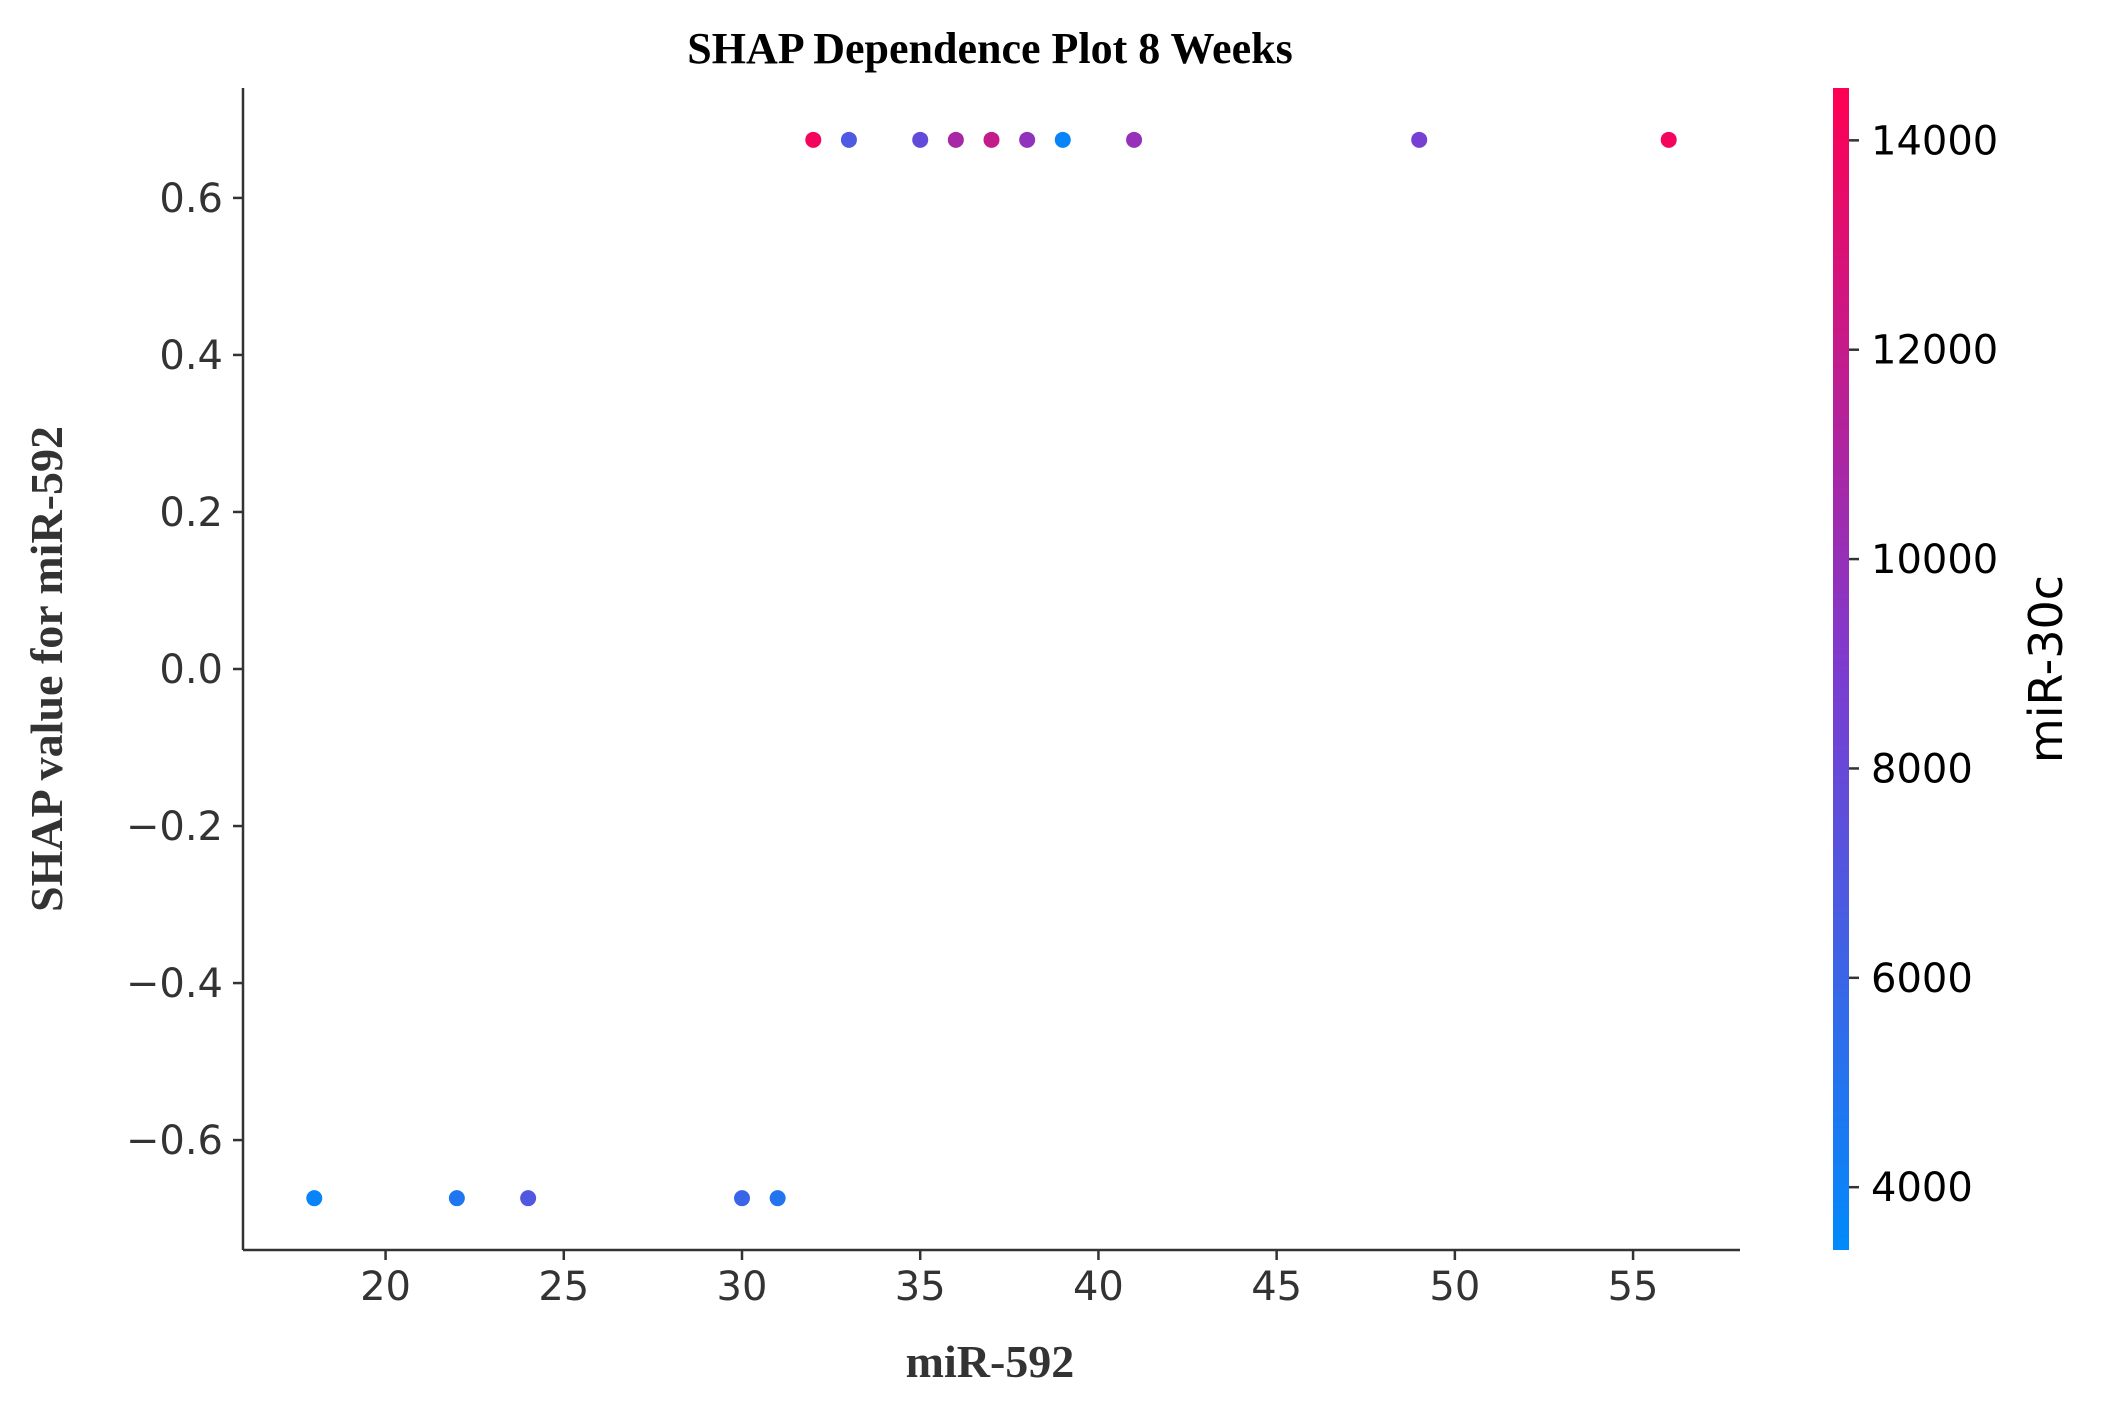 This screenshot has height=1410, width=2111. Describe the element at coordinates (563, 1287) in the screenshot. I see `x-tick-label: 25` at that location.